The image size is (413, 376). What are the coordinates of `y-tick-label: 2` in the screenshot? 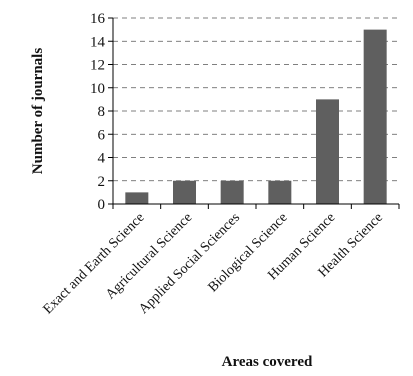 It's located at (102, 182).